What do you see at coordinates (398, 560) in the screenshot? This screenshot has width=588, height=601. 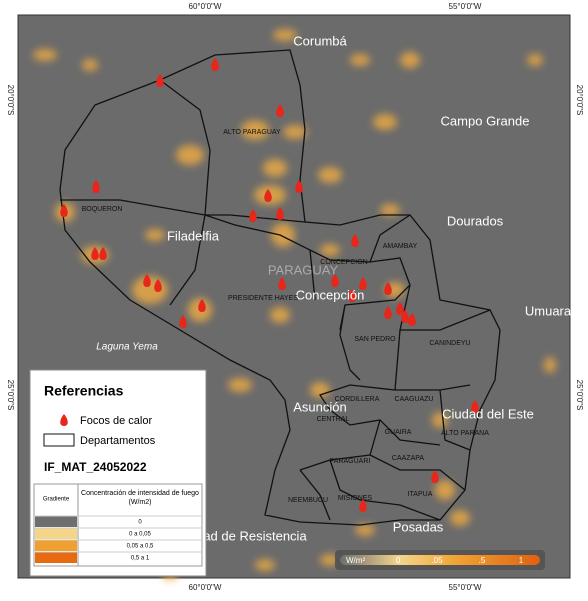 I see `colorbar-label: 0` at bounding box center [398, 560].